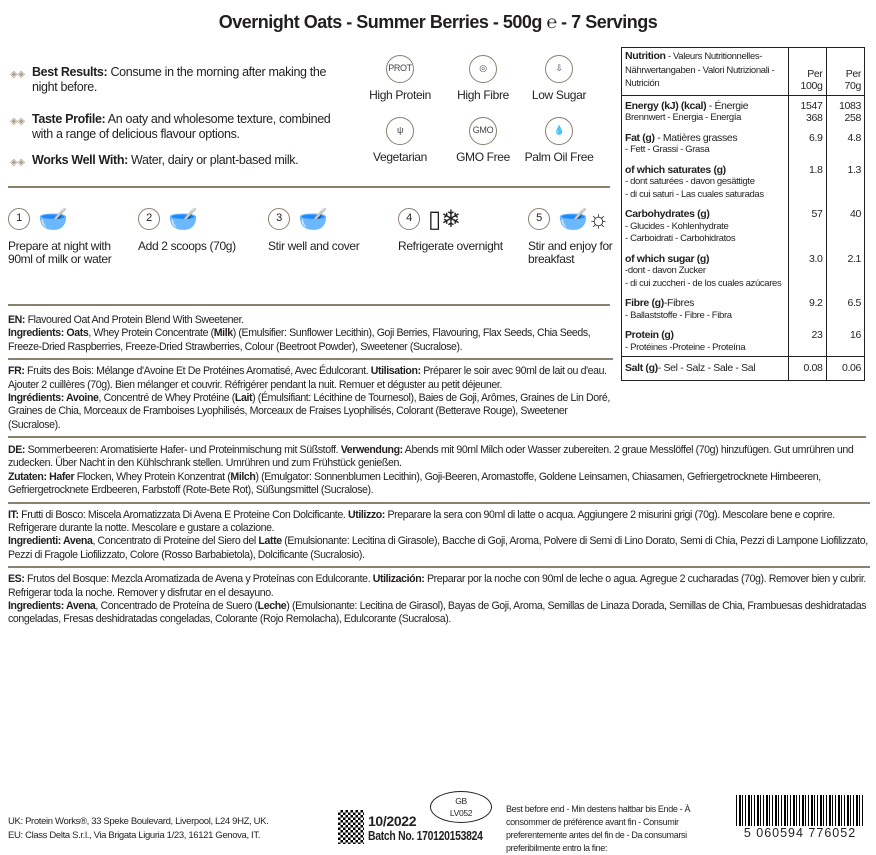 This screenshot has height=855, width=876. Describe the element at coordinates (461, 807) in the screenshot. I see `health-mark-oval: GB LV052` at that location.